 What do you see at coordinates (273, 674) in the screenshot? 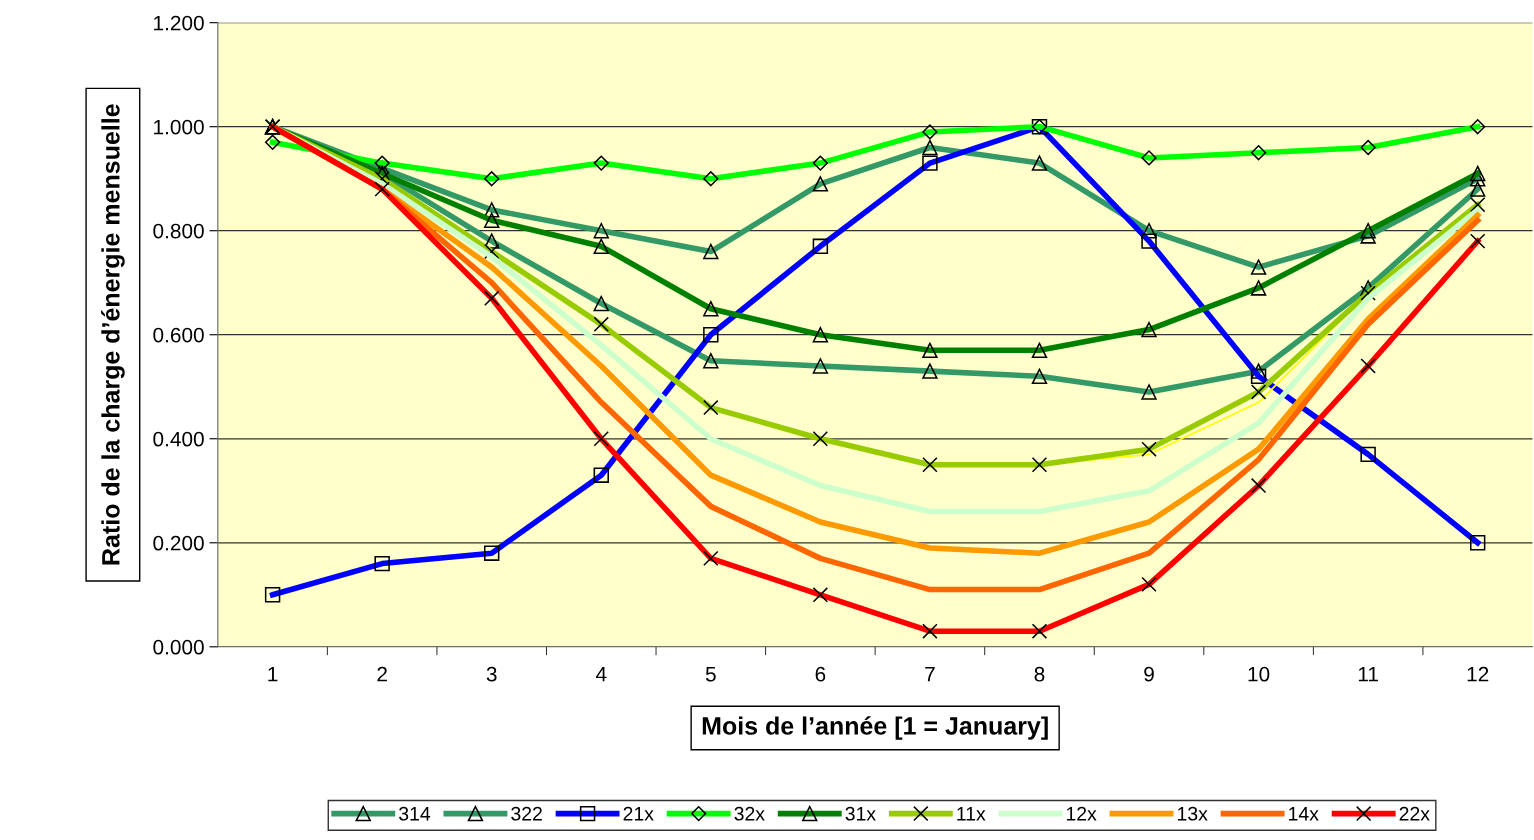
I see `x-tick-label: 1` at bounding box center [273, 674].